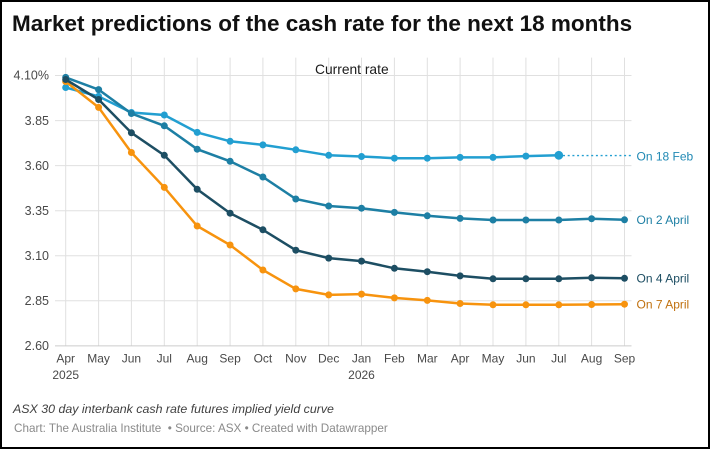  I want to click on svg-text: On 7 April, so click(663, 305).